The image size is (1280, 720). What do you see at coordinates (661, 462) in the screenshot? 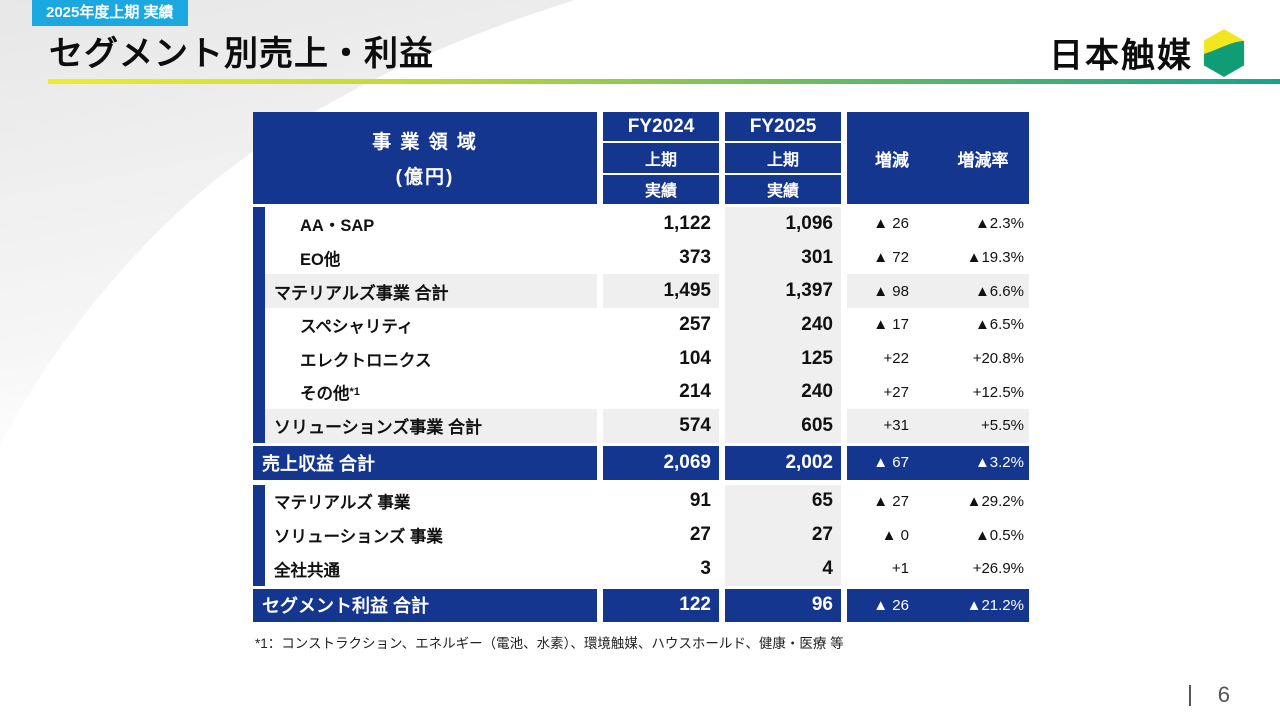
I see `row-fy2024-value: 2,069` at bounding box center [661, 462].